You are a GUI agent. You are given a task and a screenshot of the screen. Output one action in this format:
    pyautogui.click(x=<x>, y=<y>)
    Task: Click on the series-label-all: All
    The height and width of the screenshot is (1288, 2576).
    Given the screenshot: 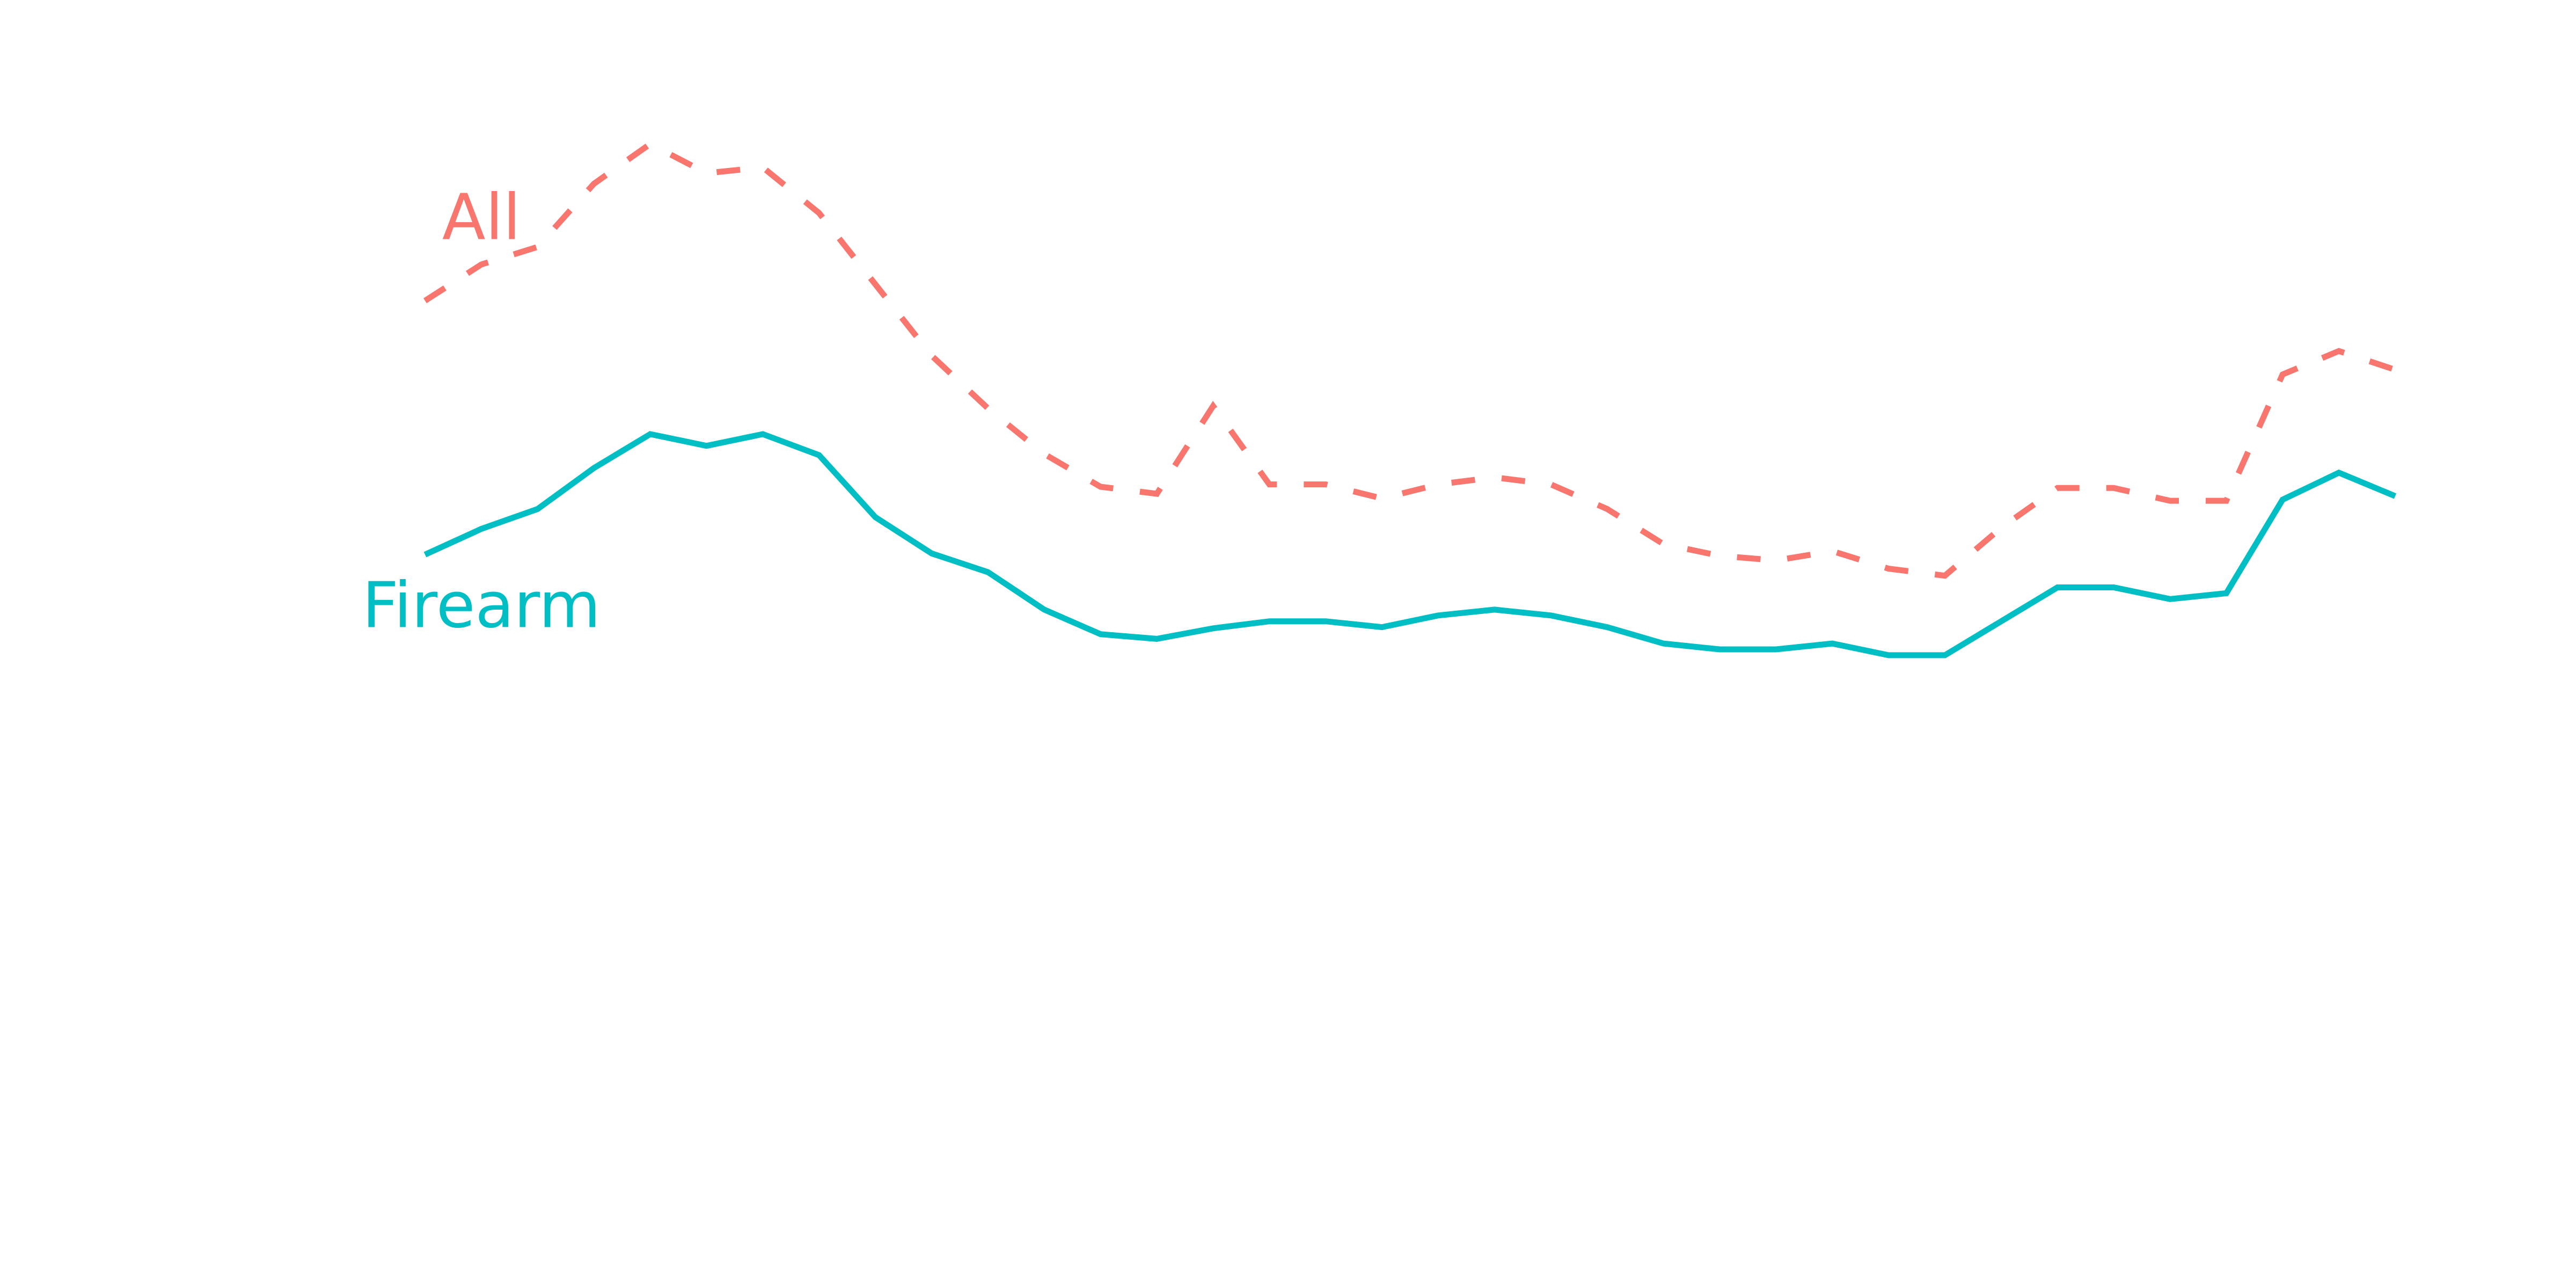 What is the action you would take?
    pyautogui.click(x=481, y=217)
    